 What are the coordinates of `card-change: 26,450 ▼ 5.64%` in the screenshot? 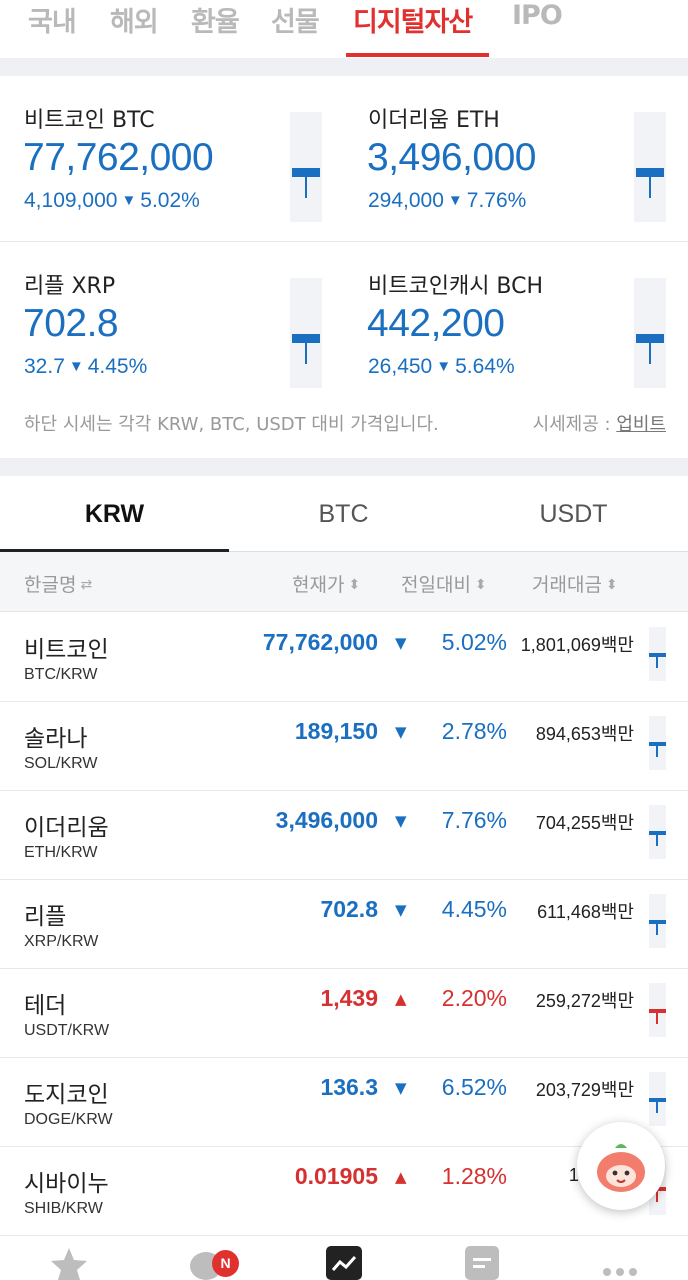 It's located at (441, 367).